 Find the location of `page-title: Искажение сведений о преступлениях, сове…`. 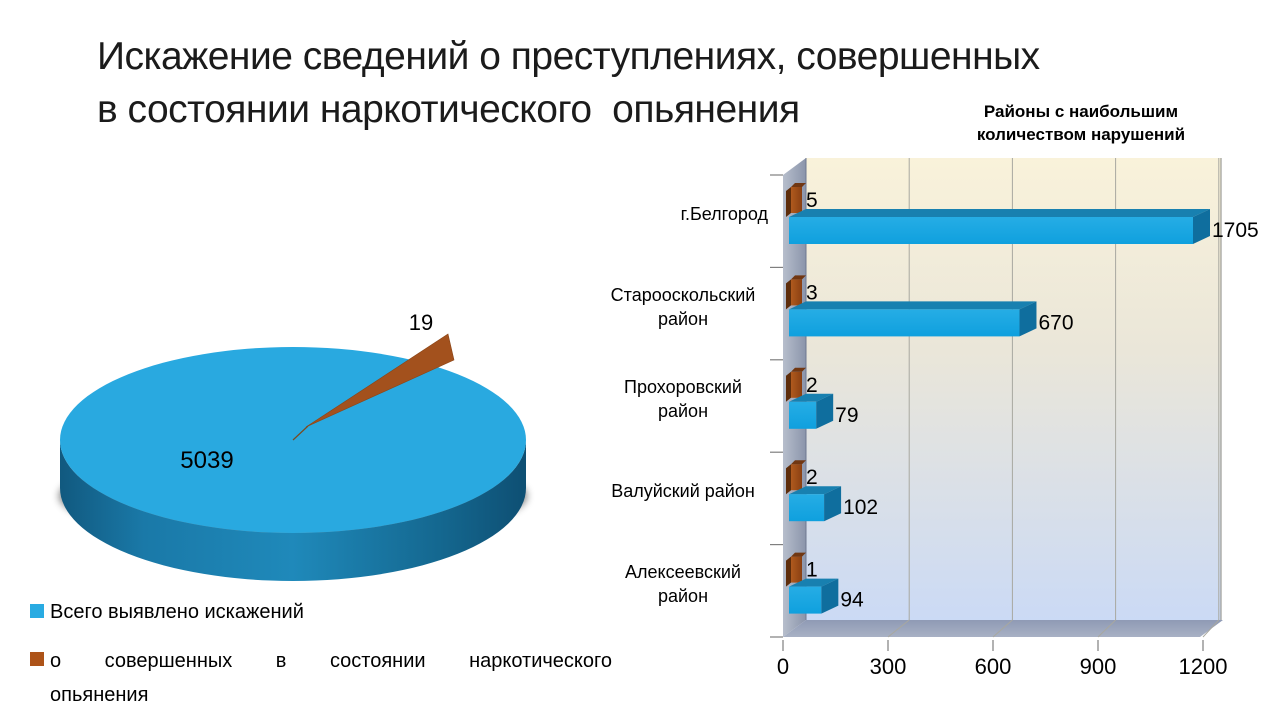

page-title: Искажение сведений о преступлениях, сове… is located at coordinates (657, 83).